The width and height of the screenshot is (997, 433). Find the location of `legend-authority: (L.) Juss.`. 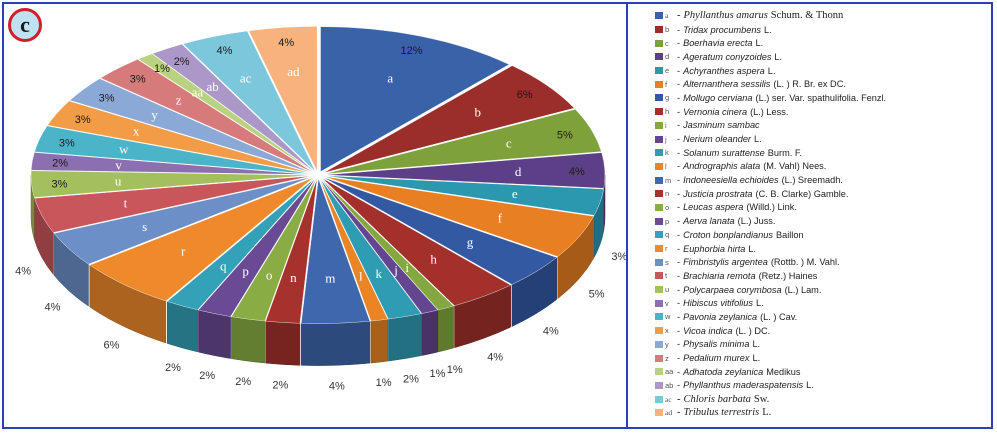

legend-authority: (L.) Juss. is located at coordinates (756, 221).